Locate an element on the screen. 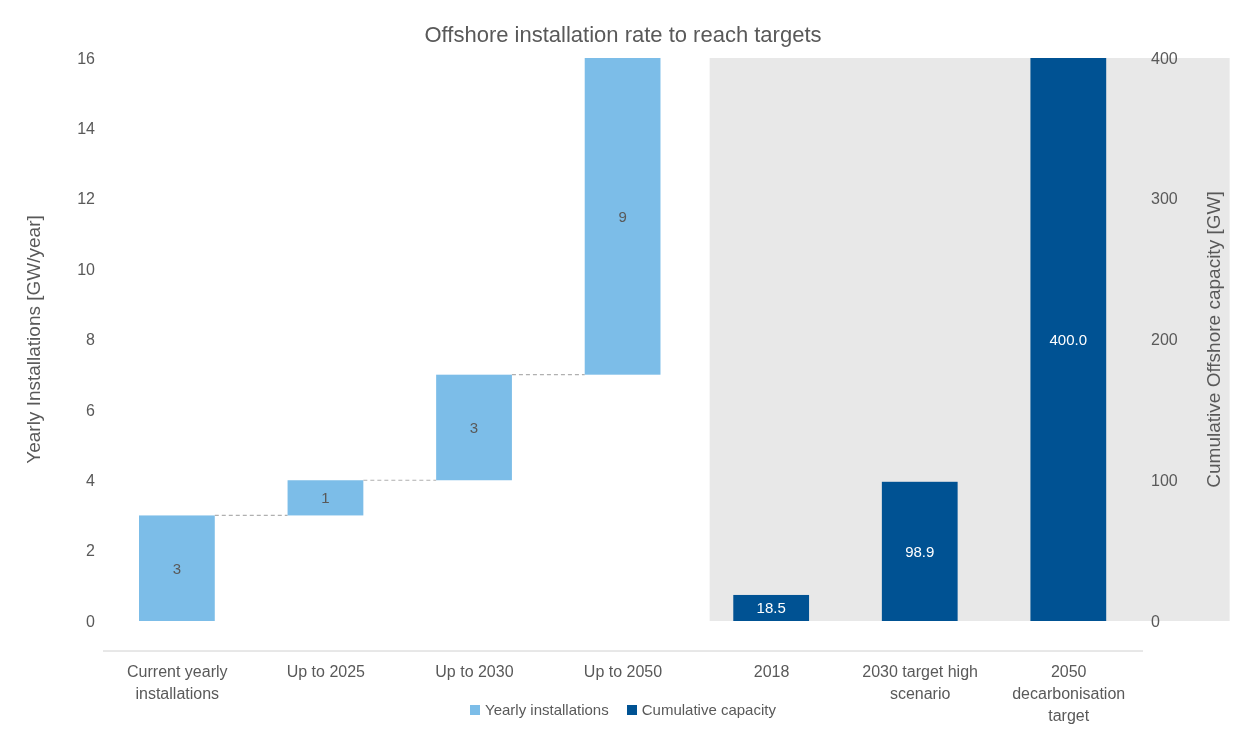 Image resolution: width=1253 pixels, height=738 pixels. legend-label: Cumulative capacity is located at coordinates (708, 709).